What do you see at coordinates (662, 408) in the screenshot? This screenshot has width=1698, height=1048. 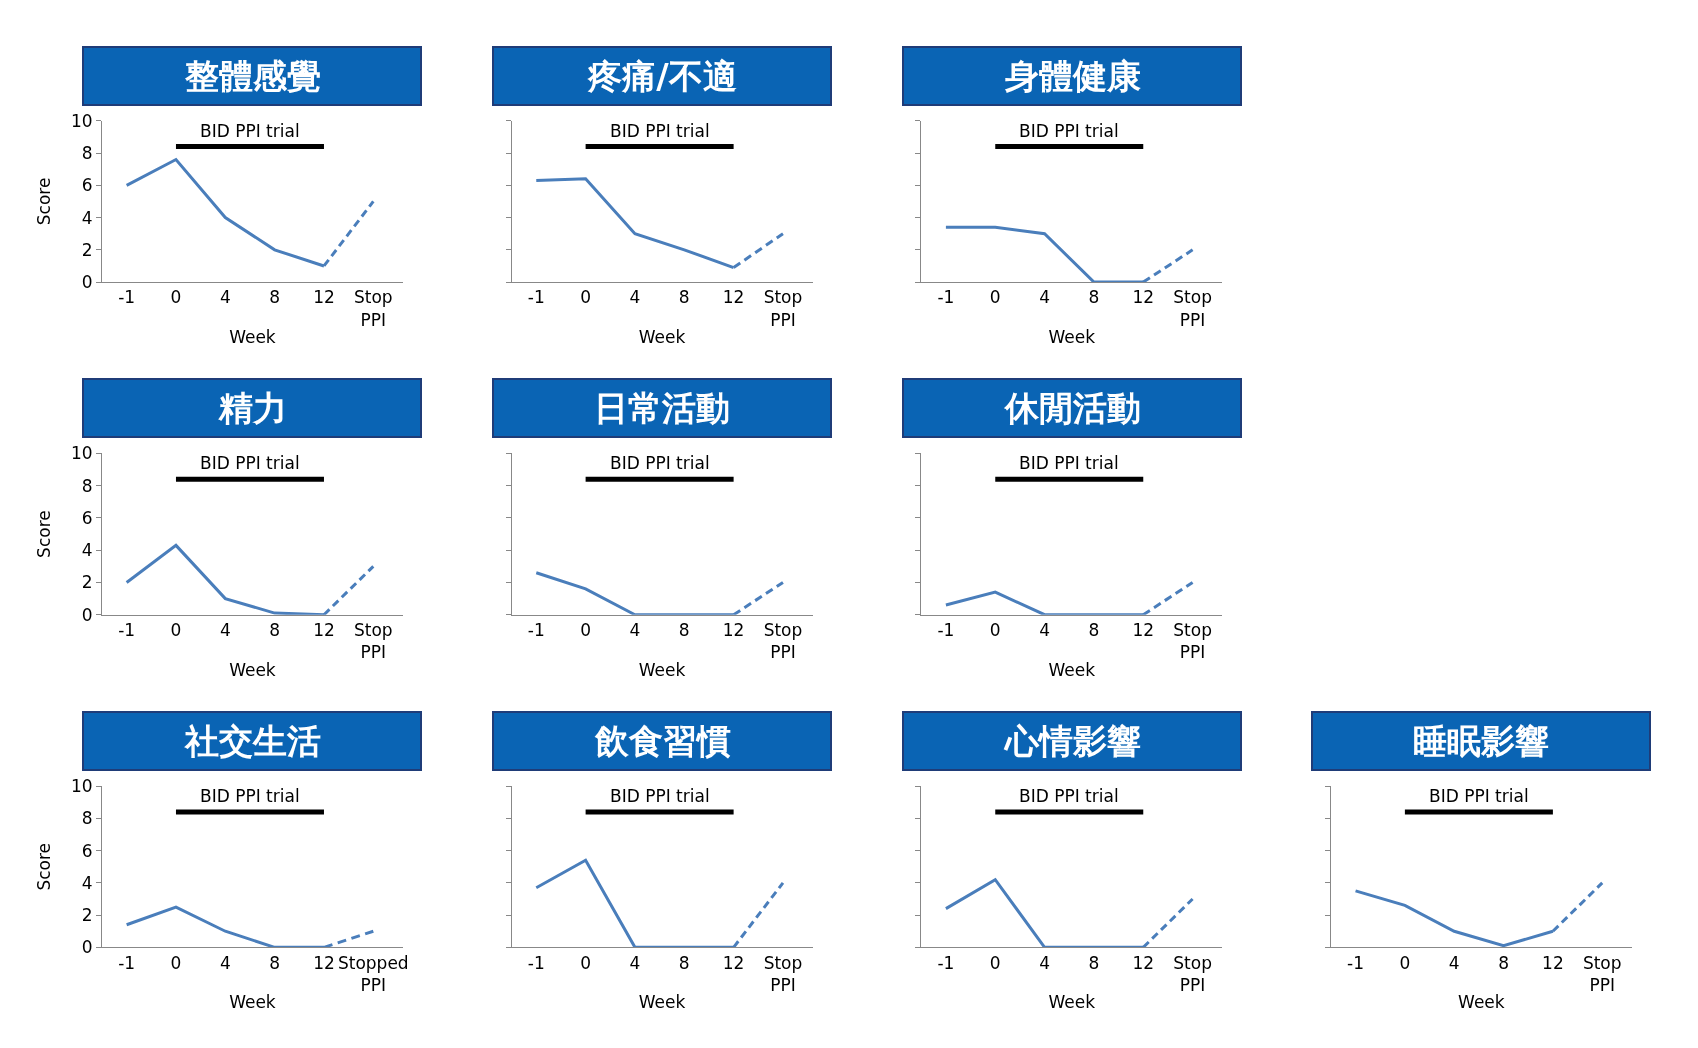 I see `chart-title: 日常活動` at bounding box center [662, 408].